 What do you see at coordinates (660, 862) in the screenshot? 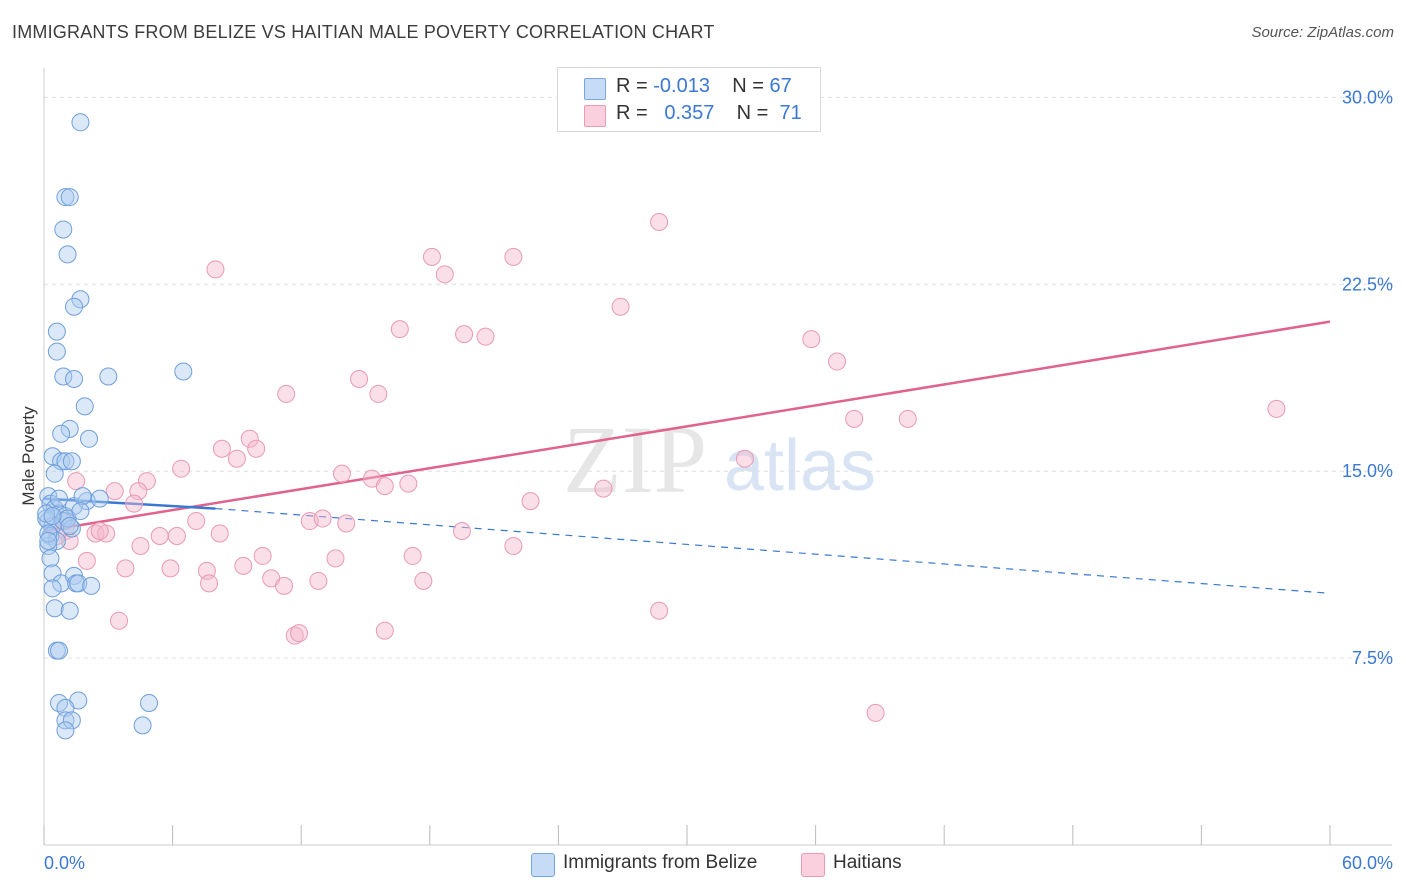
I see `legend-label-belize: Immigrants from Belize` at bounding box center [660, 862].